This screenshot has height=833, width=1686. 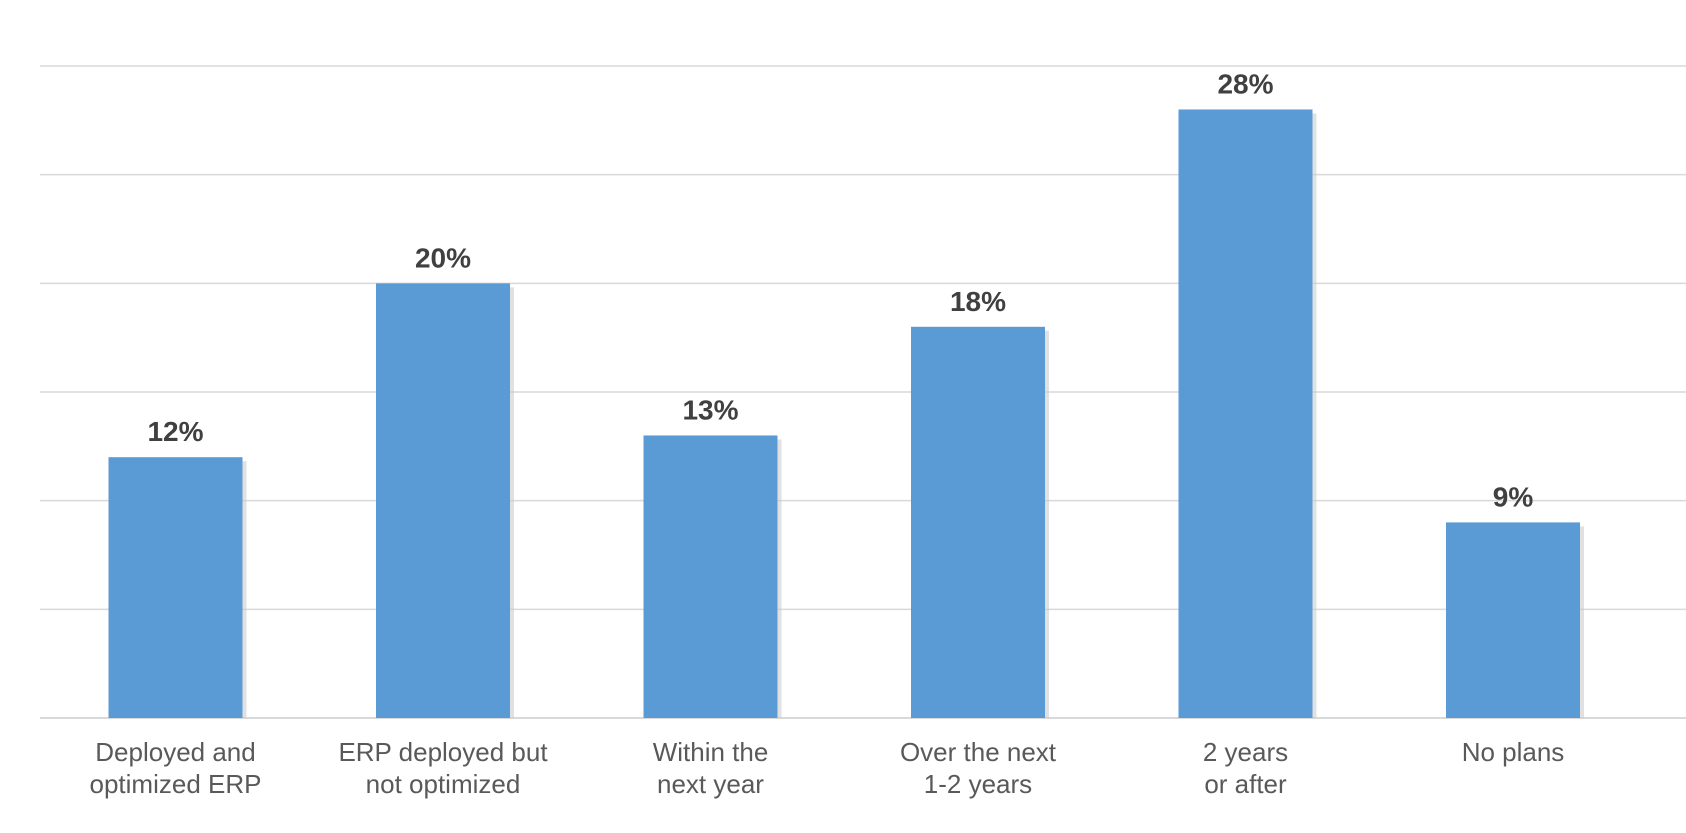 I want to click on category-label-line: No plans, so click(x=1513, y=752).